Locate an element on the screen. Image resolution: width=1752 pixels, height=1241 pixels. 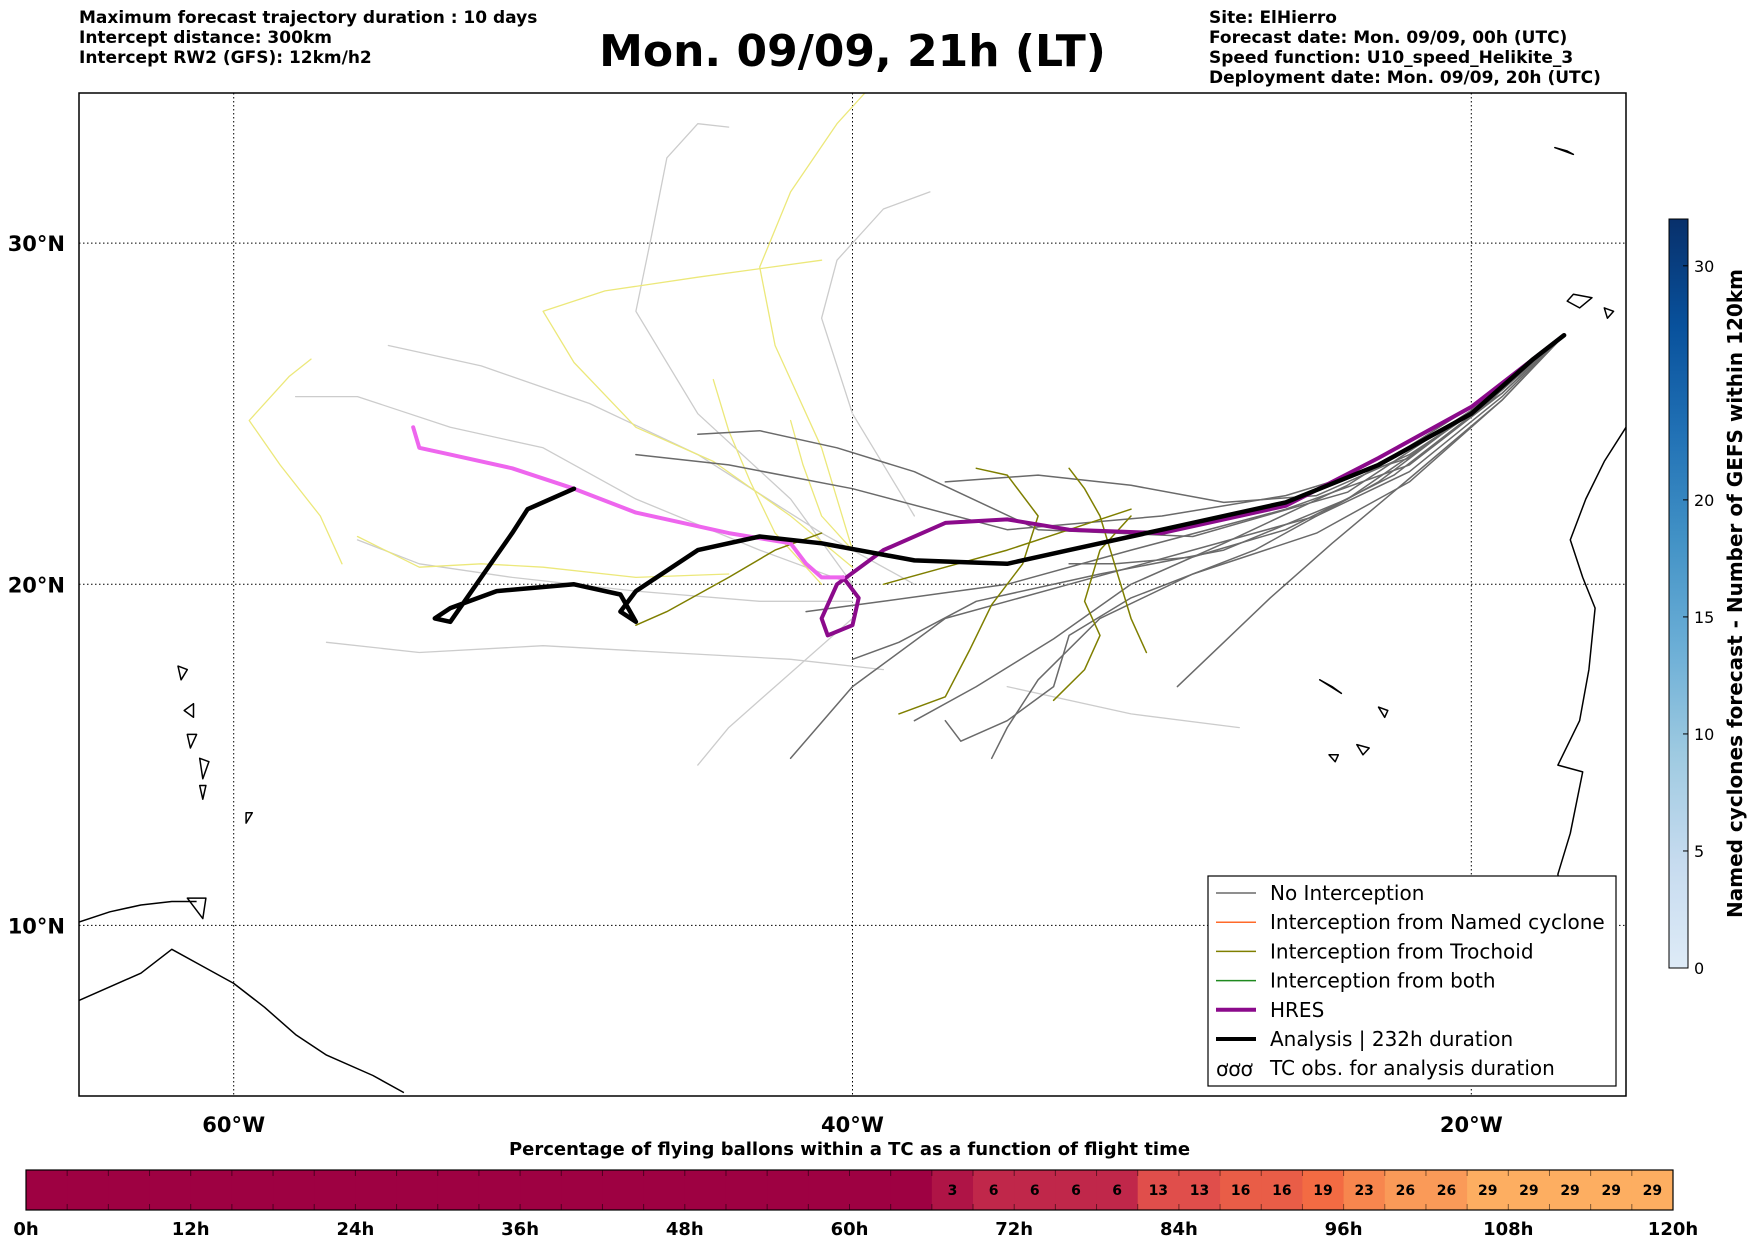
x-tick-label: 40°W is located at coordinates (852, 1125).